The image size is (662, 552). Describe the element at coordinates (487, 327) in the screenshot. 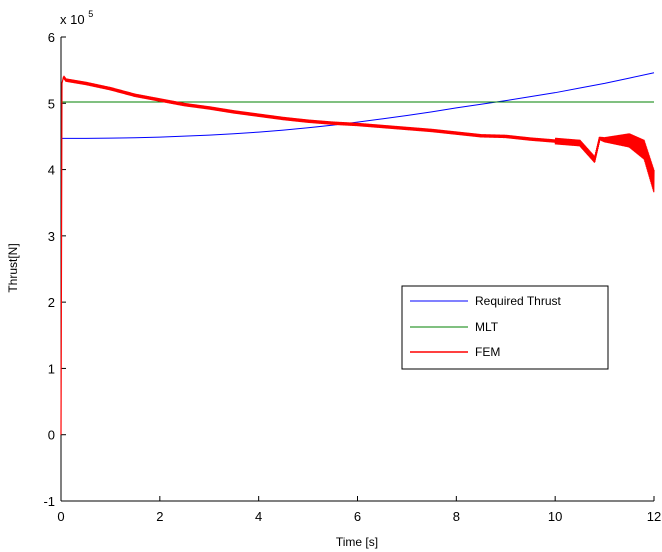

I see `legend-label-mlt: MLT` at that location.